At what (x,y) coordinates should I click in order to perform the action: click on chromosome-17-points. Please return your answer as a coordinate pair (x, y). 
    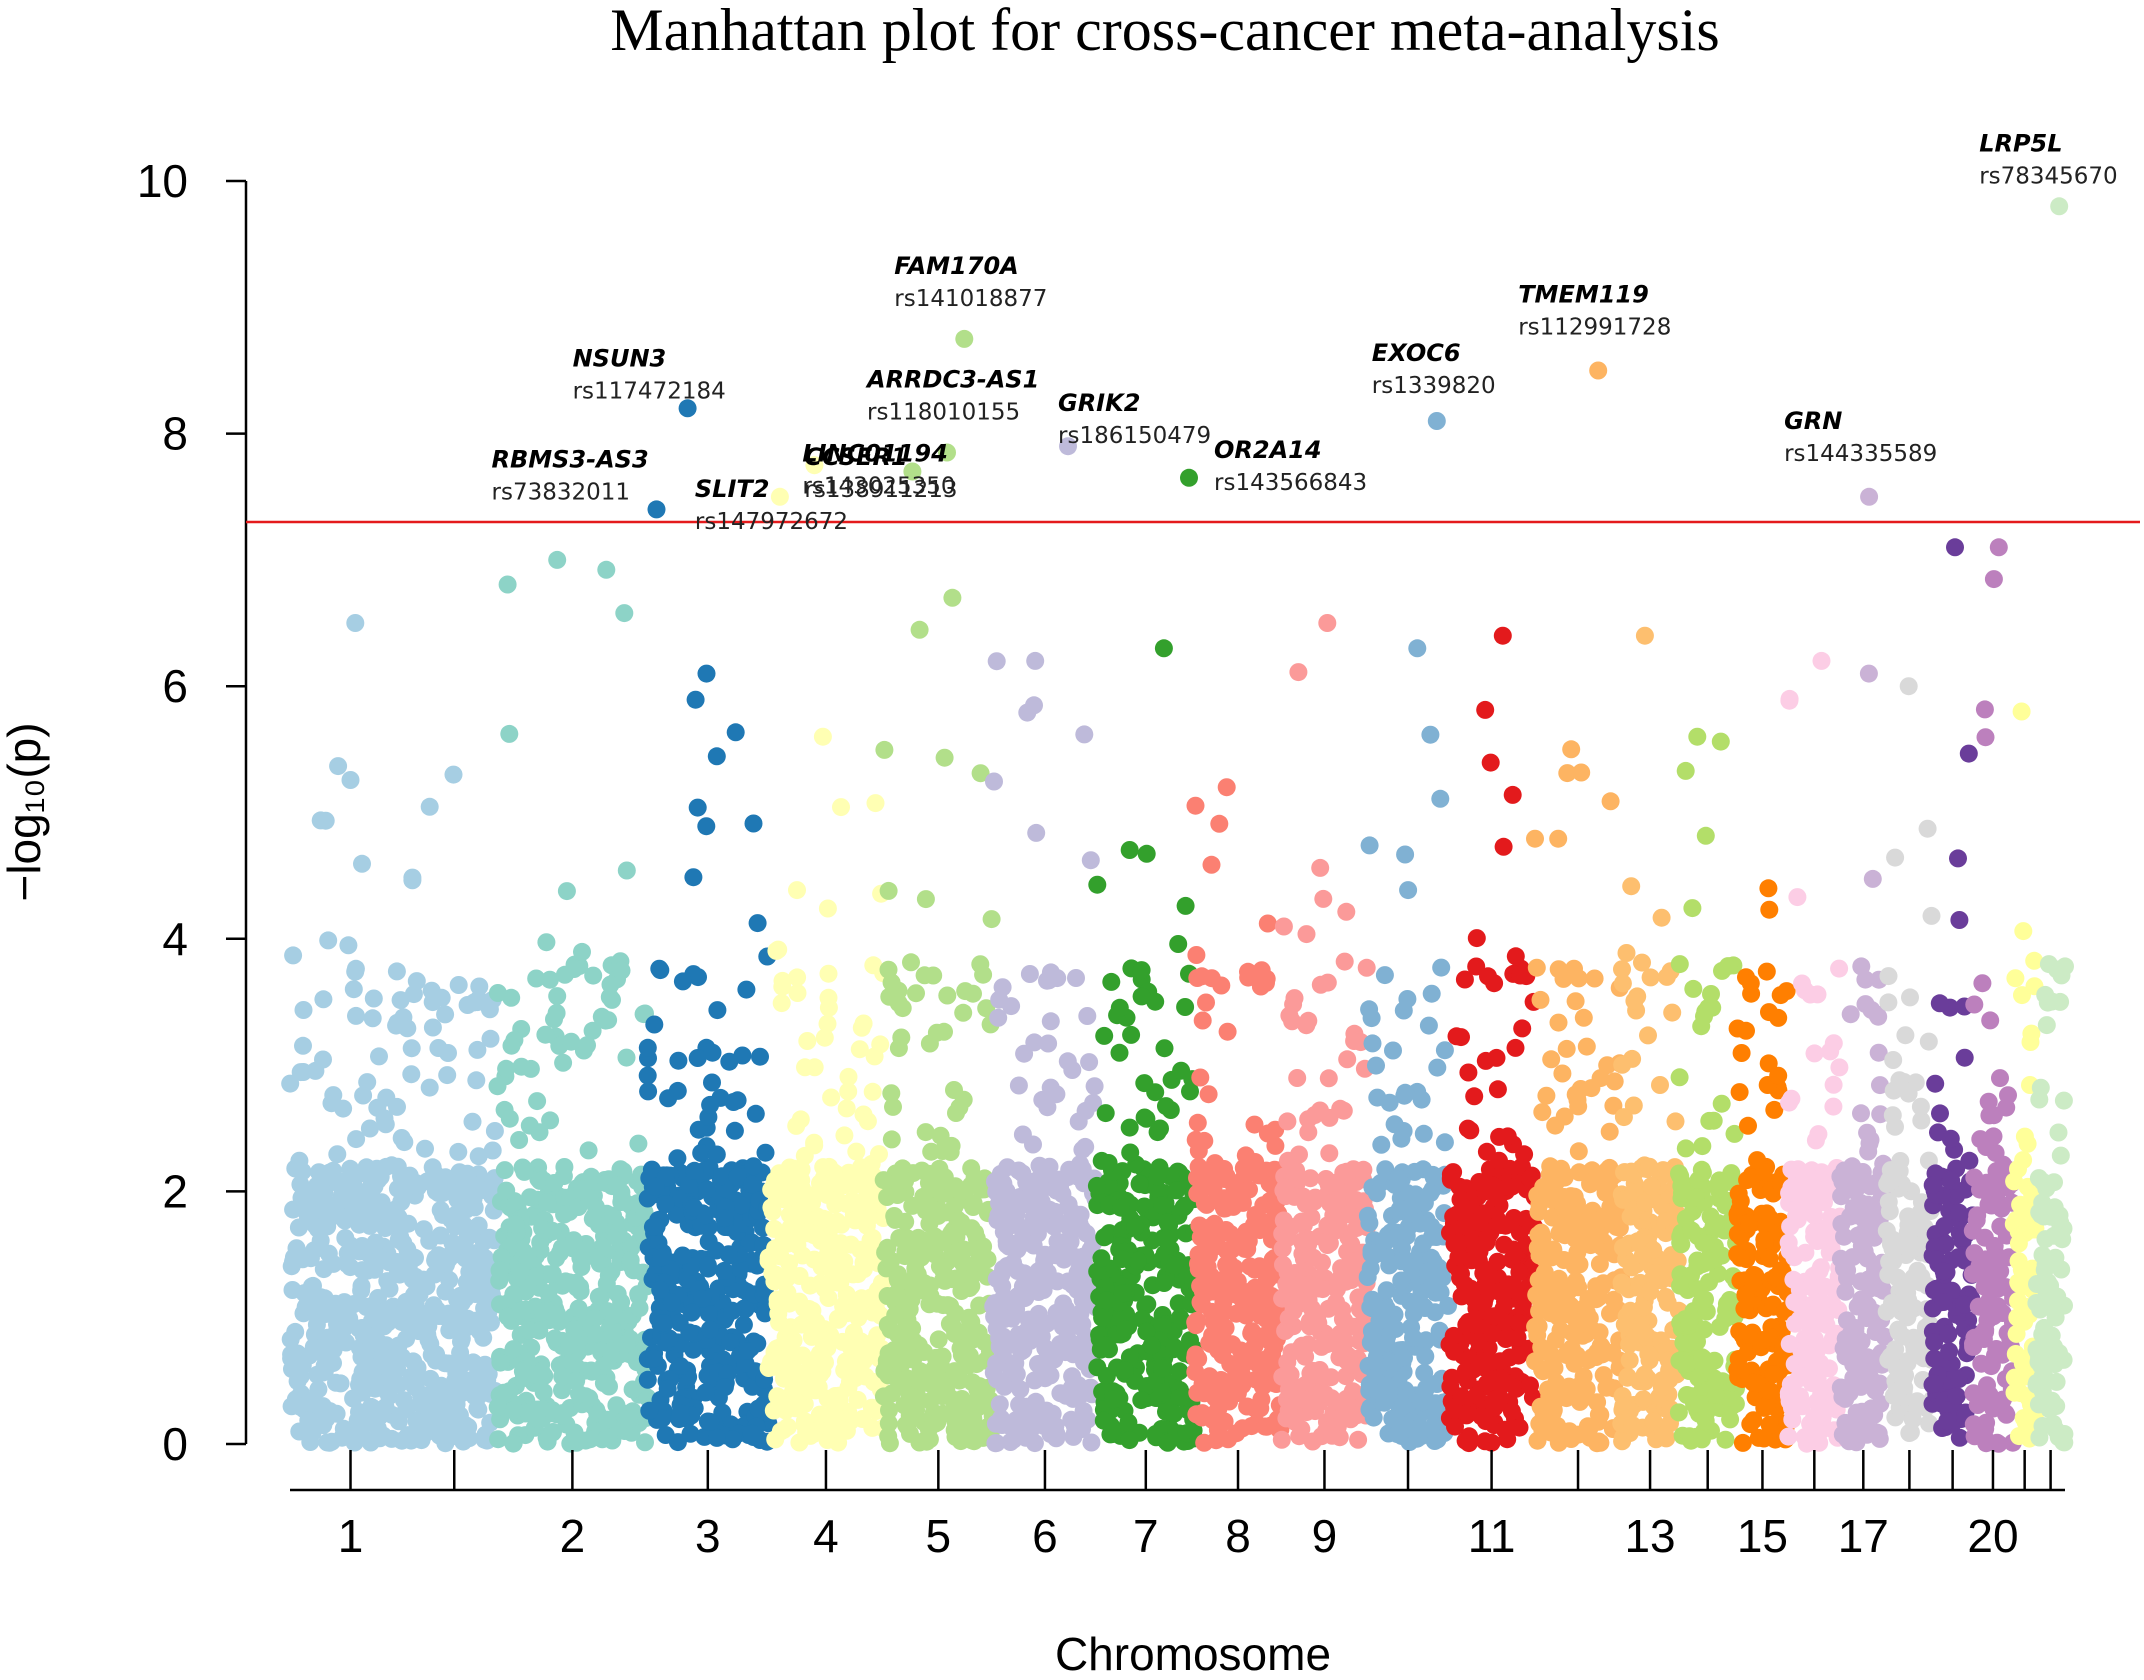
    Looking at the image, I should click on (1862, 1058).